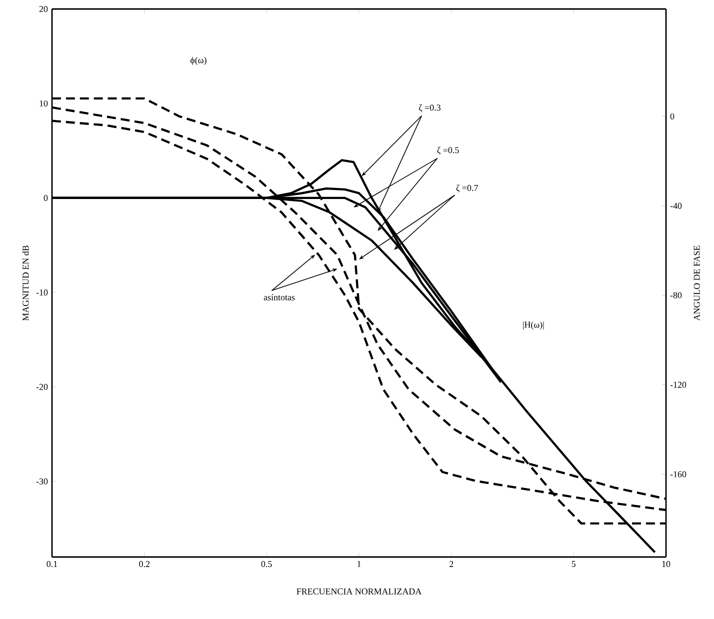 The width and height of the screenshot is (714, 619). Describe the element at coordinates (359, 591) in the screenshot. I see `x-axis-title: FRECUENCIA NORMALIZADA` at that location.